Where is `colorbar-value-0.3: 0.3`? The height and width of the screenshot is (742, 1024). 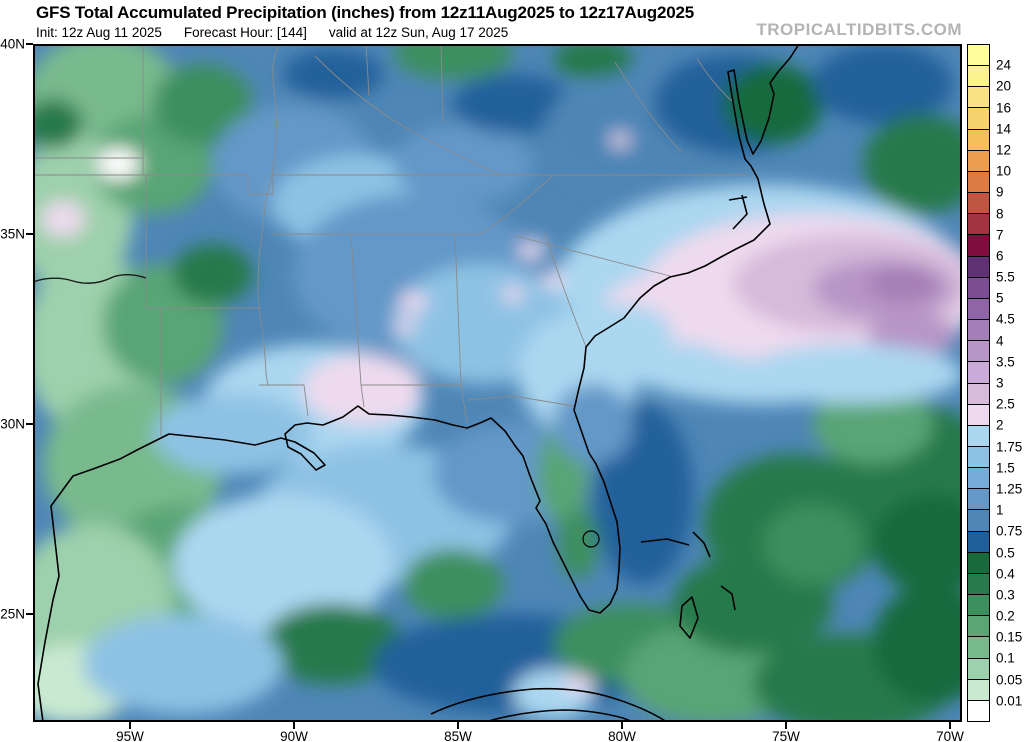
colorbar-value-0.3: 0.3 is located at coordinates (1005, 595).